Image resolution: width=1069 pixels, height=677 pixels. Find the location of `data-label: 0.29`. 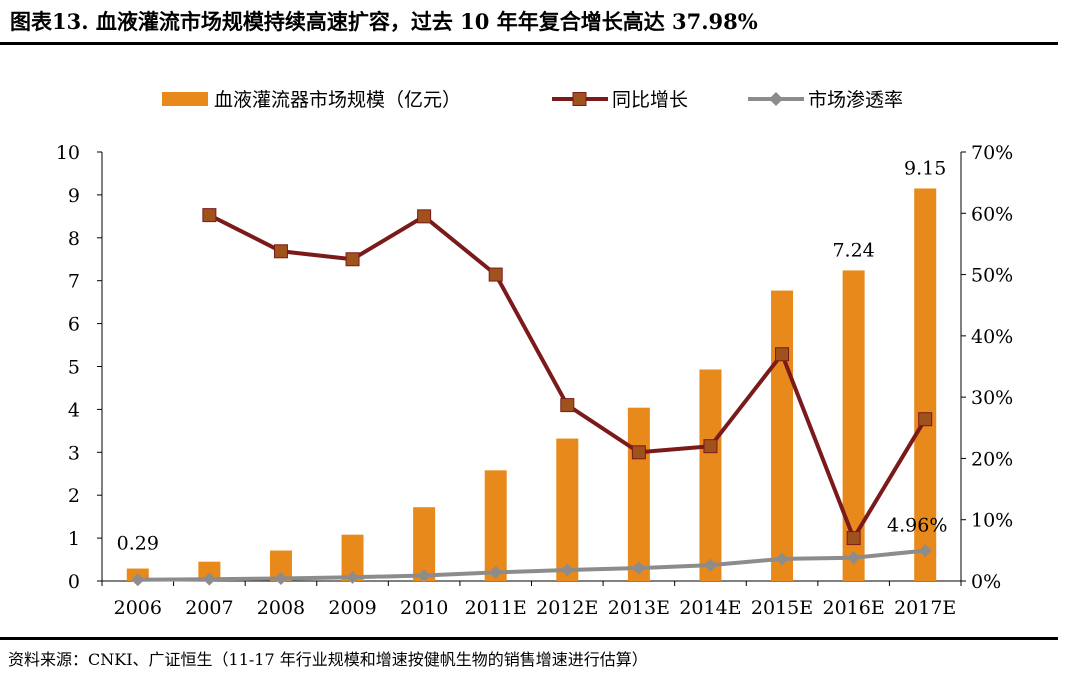

data-label: 0.29 is located at coordinates (138, 544).